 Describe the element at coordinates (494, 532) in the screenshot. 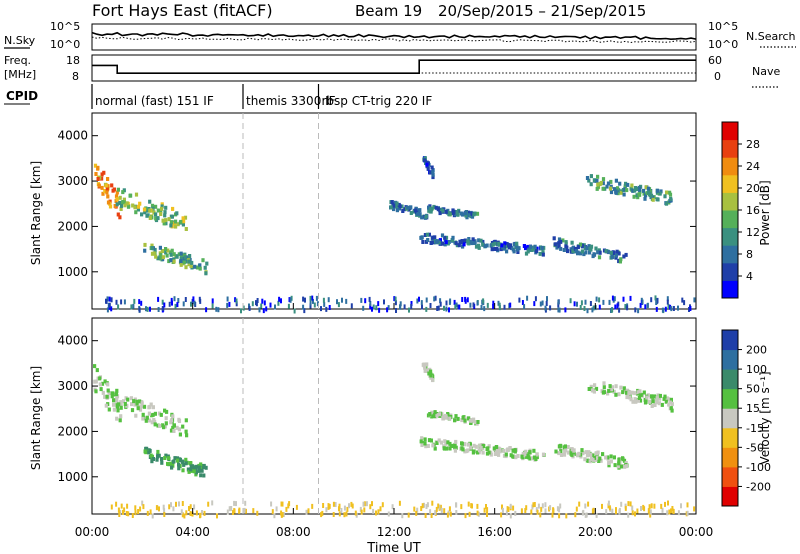

I see `x-tick-label: 16:00` at that location.